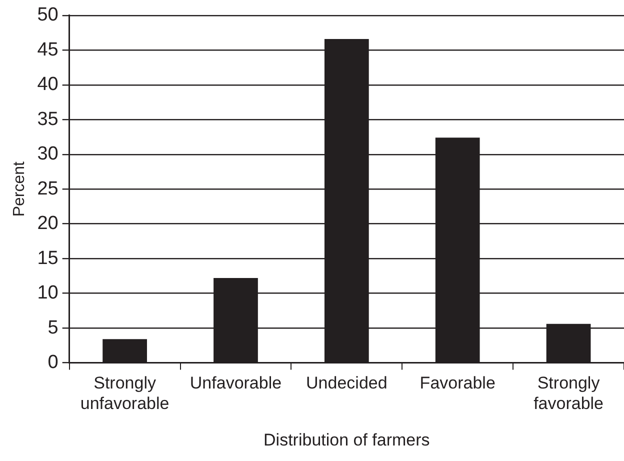  What do you see at coordinates (53, 327) in the screenshot?
I see `y-tick-label: 5` at bounding box center [53, 327].